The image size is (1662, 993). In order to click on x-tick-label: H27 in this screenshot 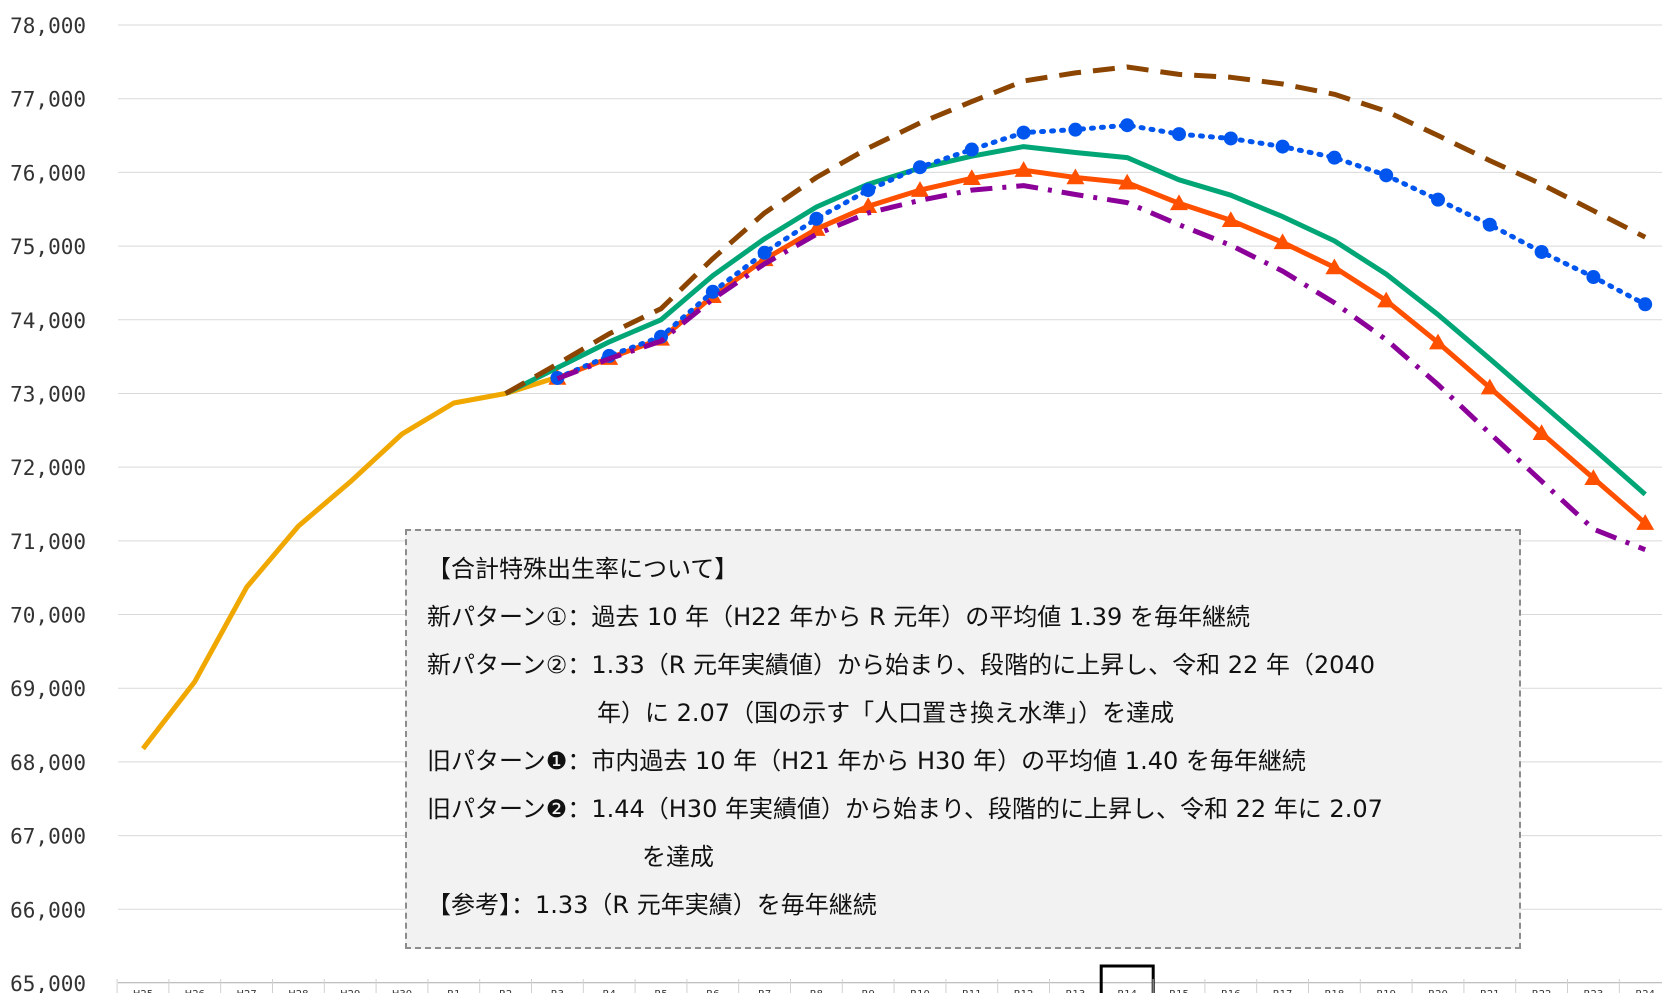, I will do `click(246, 991)`.